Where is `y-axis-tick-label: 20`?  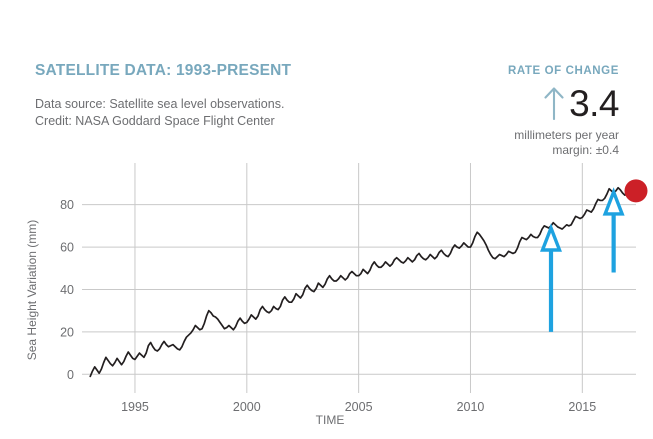
y-axis-tick-label: 20 is located at coordinates (67, 332).